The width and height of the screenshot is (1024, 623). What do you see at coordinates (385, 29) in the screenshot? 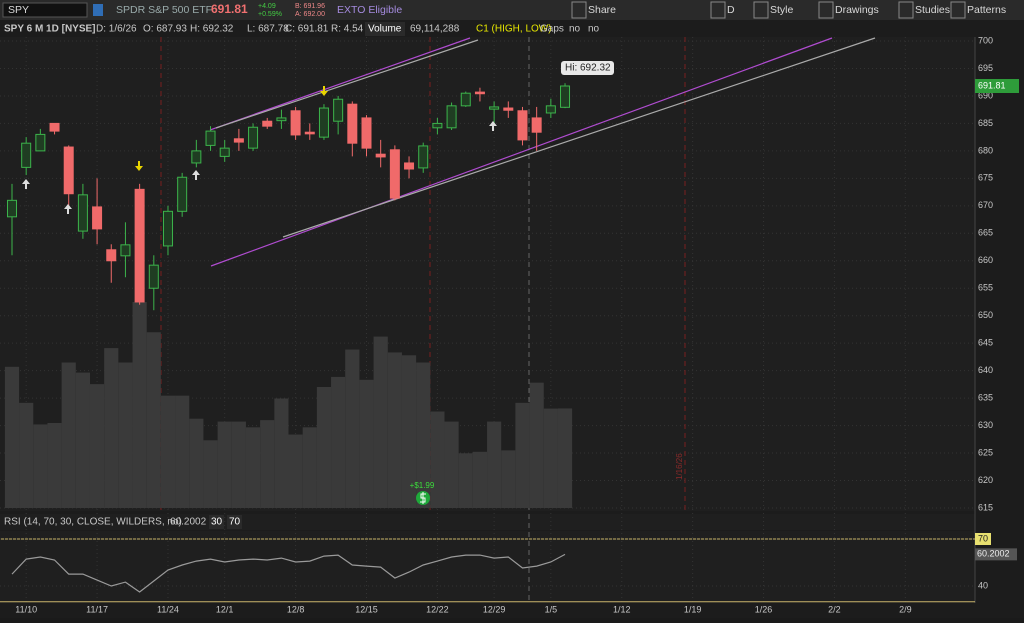
I see `volume-label: Volume` at bounding box center [385, 29].